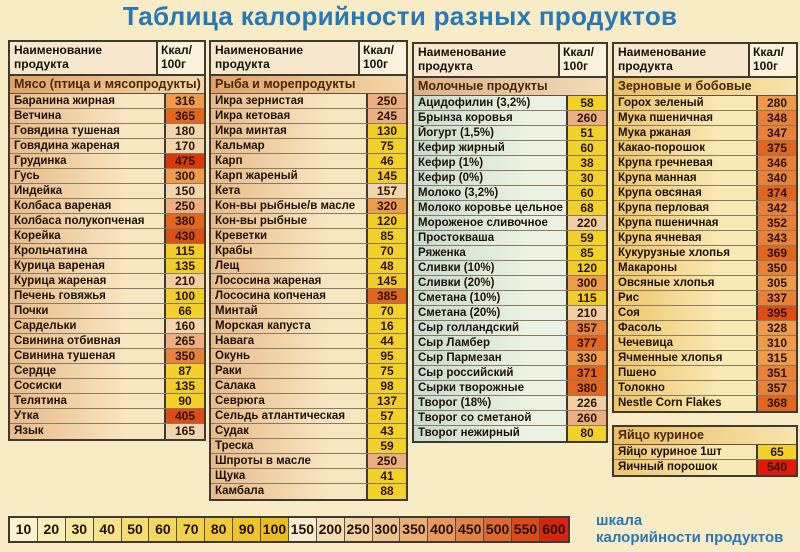  I want to click on table-row: Морская капуста 16, so click(308, 326).